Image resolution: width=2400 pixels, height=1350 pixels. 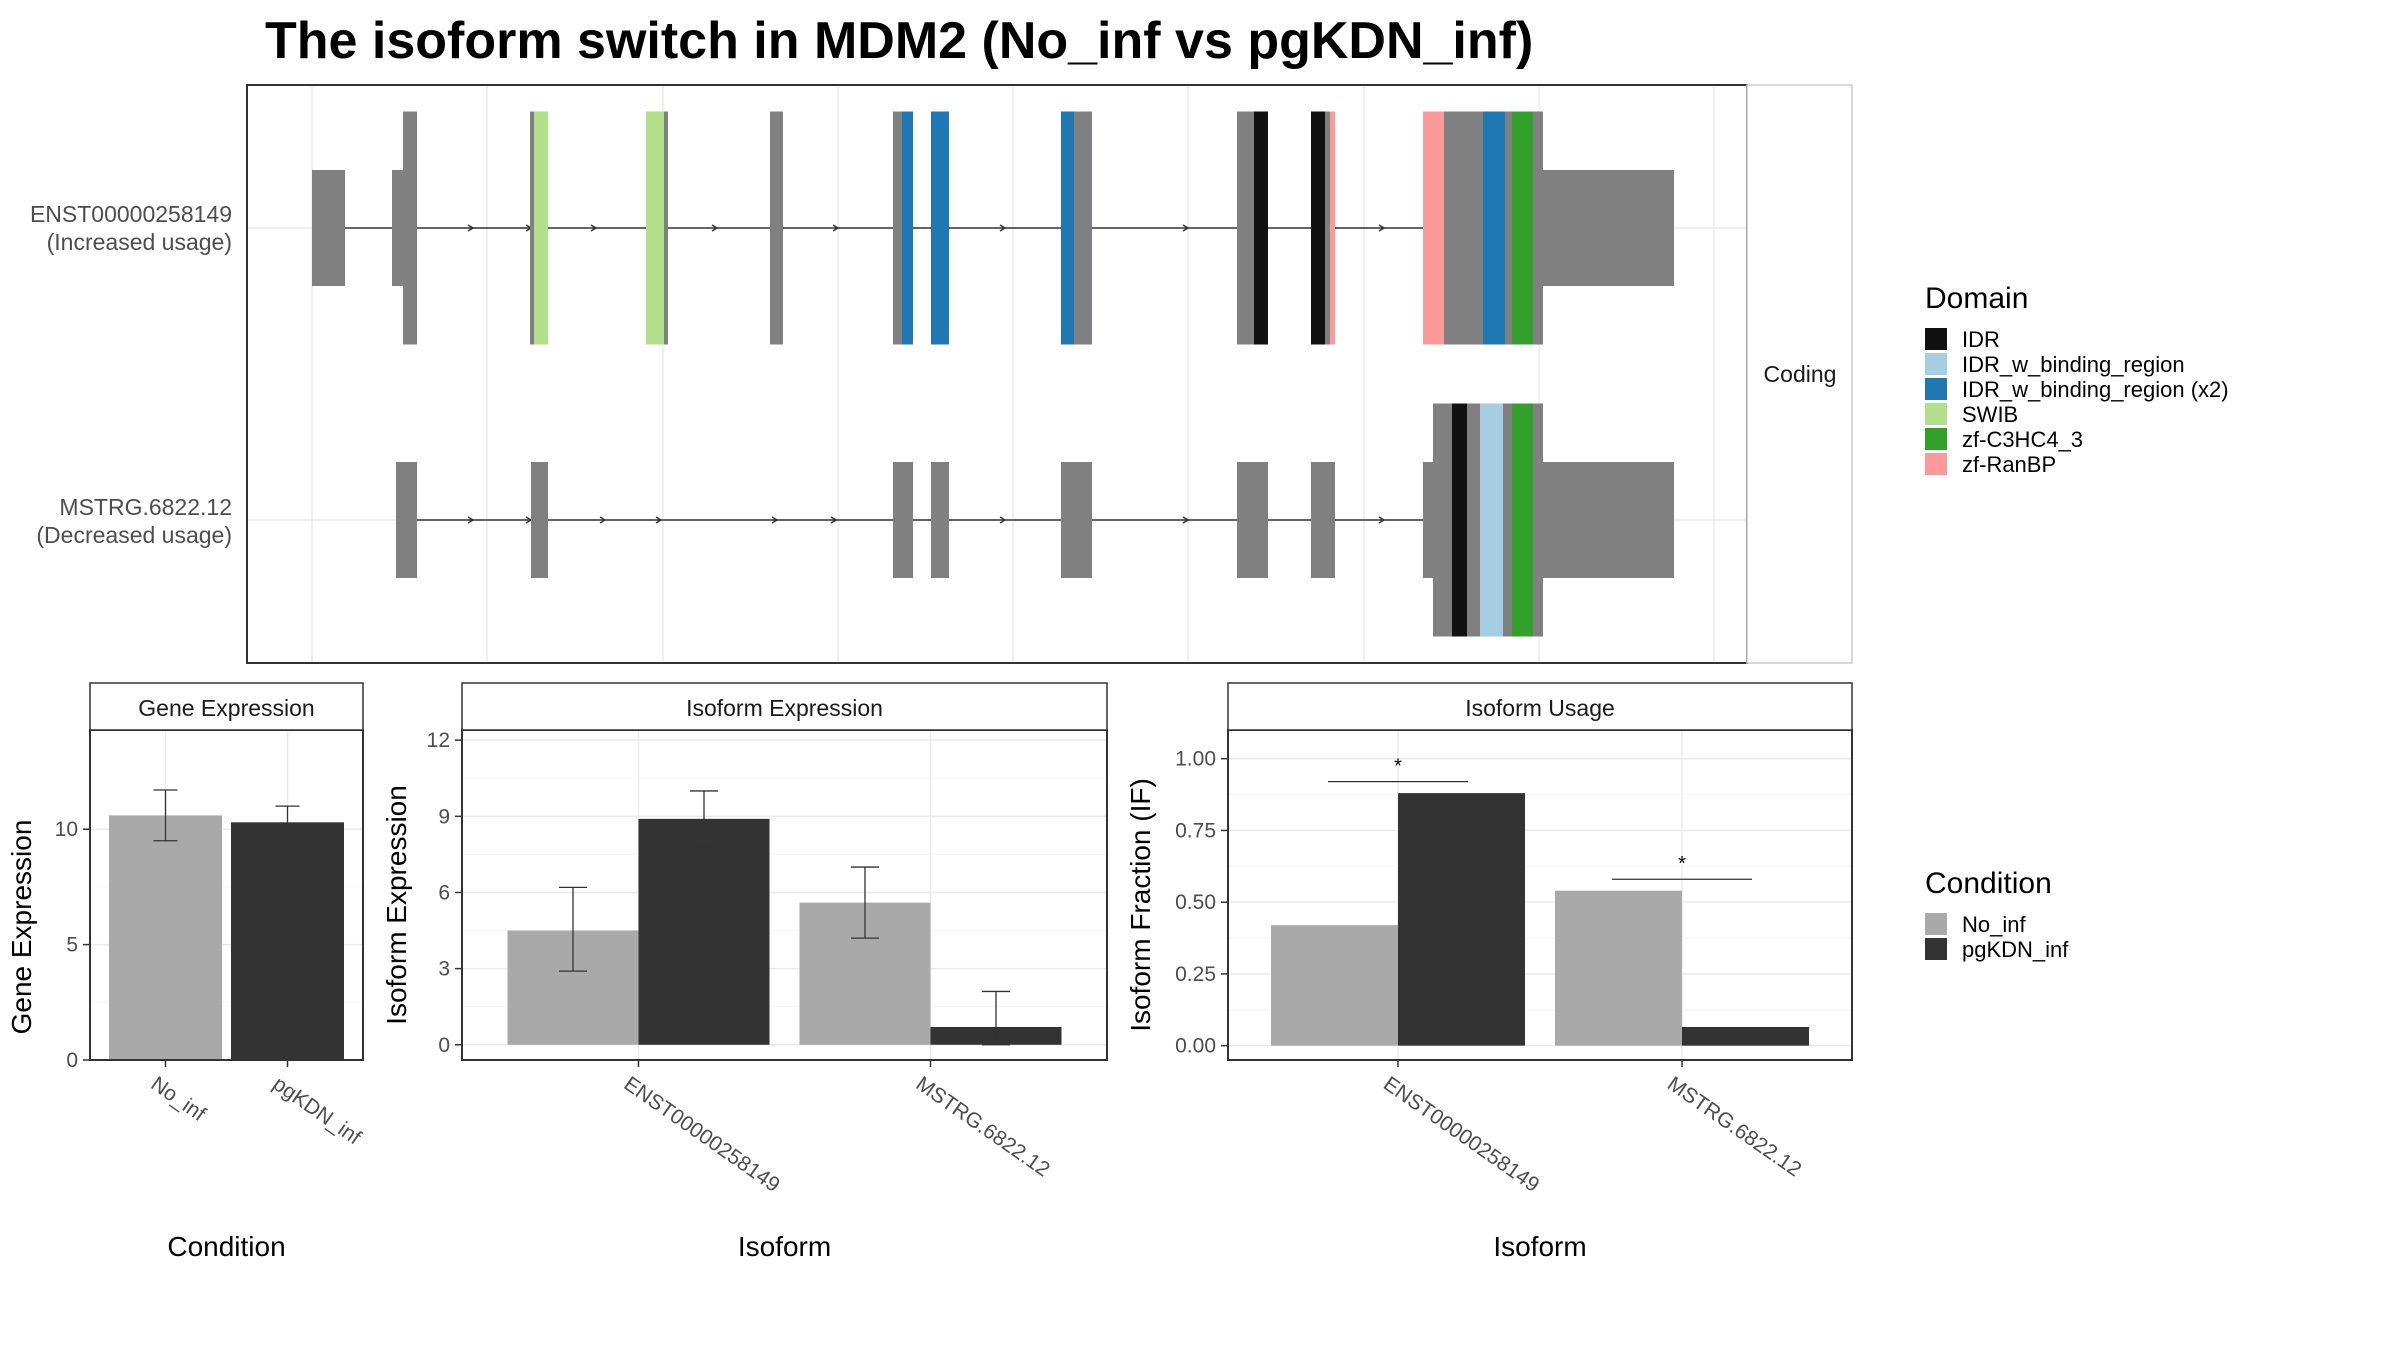 I want to click on y-tick-label: 1.00, so click(x=1195, y=759).